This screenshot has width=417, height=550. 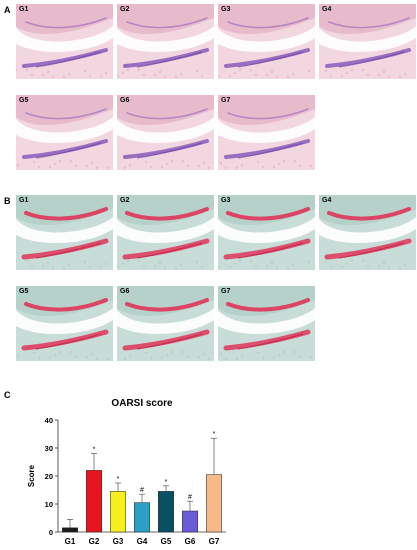 What do you see at coordinates (166, 541) in the screenshot?
I see `x-tick-label: G5` at bounding box center [166, 541].